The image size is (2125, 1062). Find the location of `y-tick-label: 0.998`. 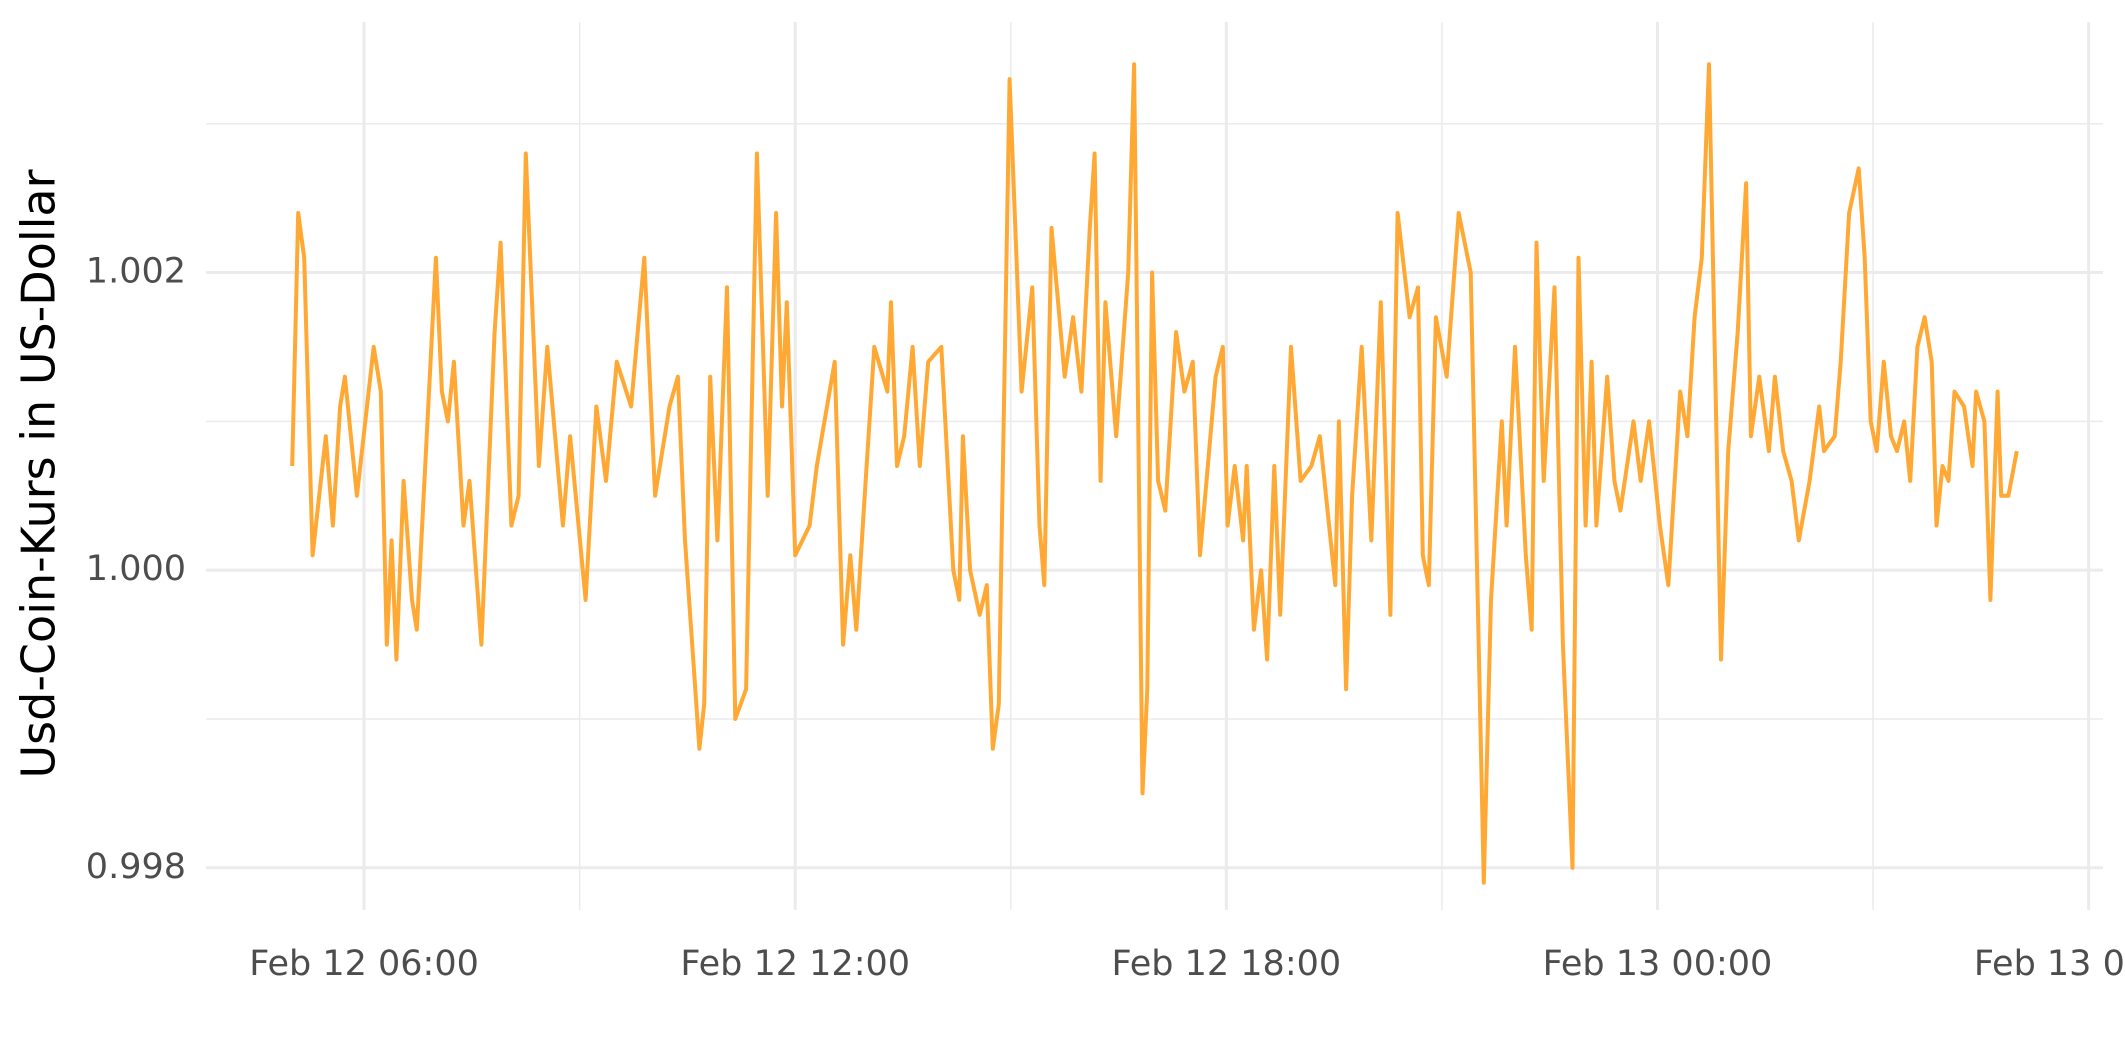

y-tick-label: 0.998 is located at coordinates (136, 867).